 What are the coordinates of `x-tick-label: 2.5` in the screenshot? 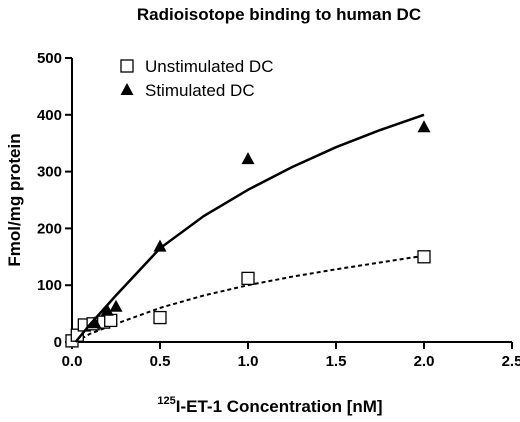 It's located at (511, 361).